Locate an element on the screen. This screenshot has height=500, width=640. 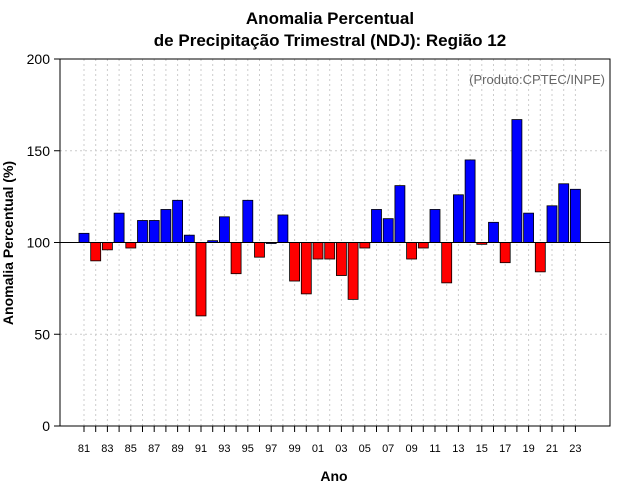
bar-2011 is located at coordinates (435, 226).